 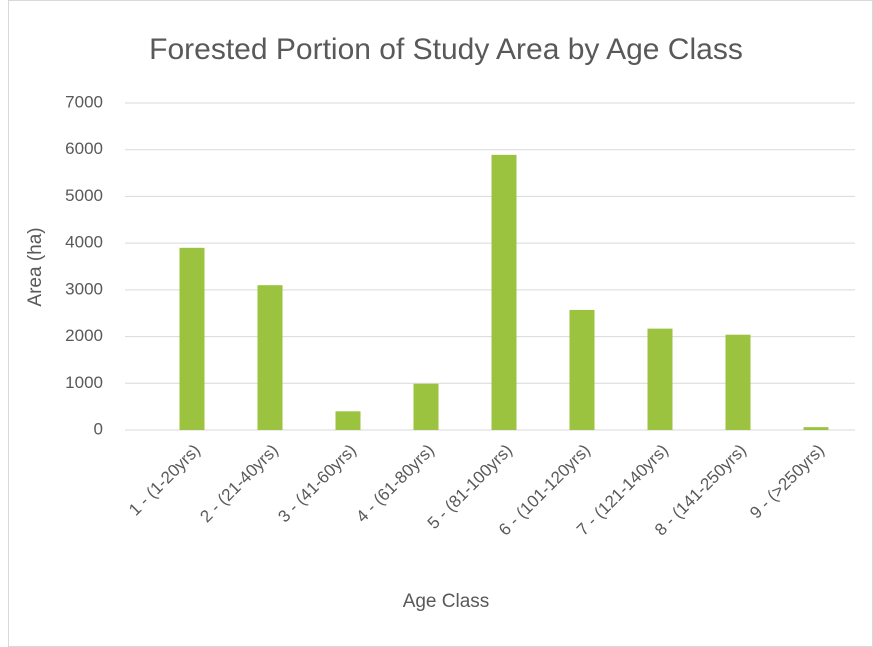 I want to click on y-tick-label: 4000, so click(x=84, y=242).